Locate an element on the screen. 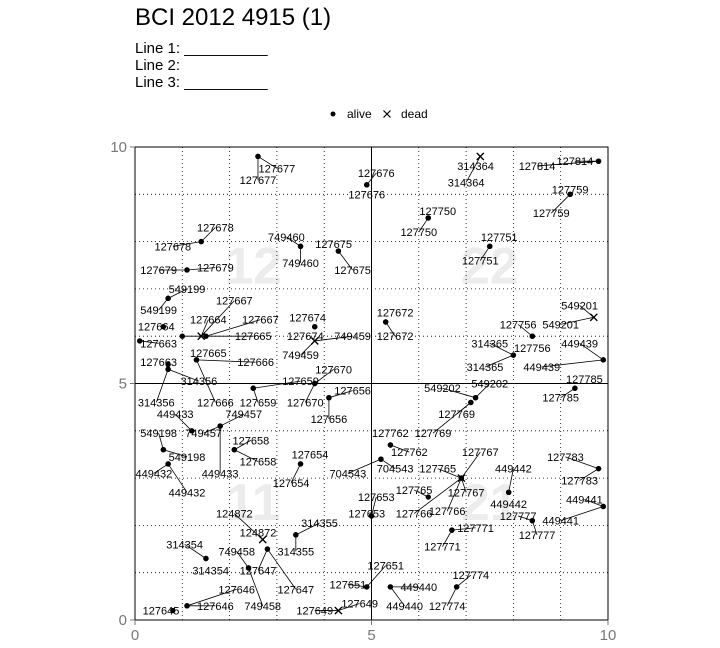 The height and width of the screenshot is (648, 720). quadrant-label: 12 is located at coordinates (253, 266).